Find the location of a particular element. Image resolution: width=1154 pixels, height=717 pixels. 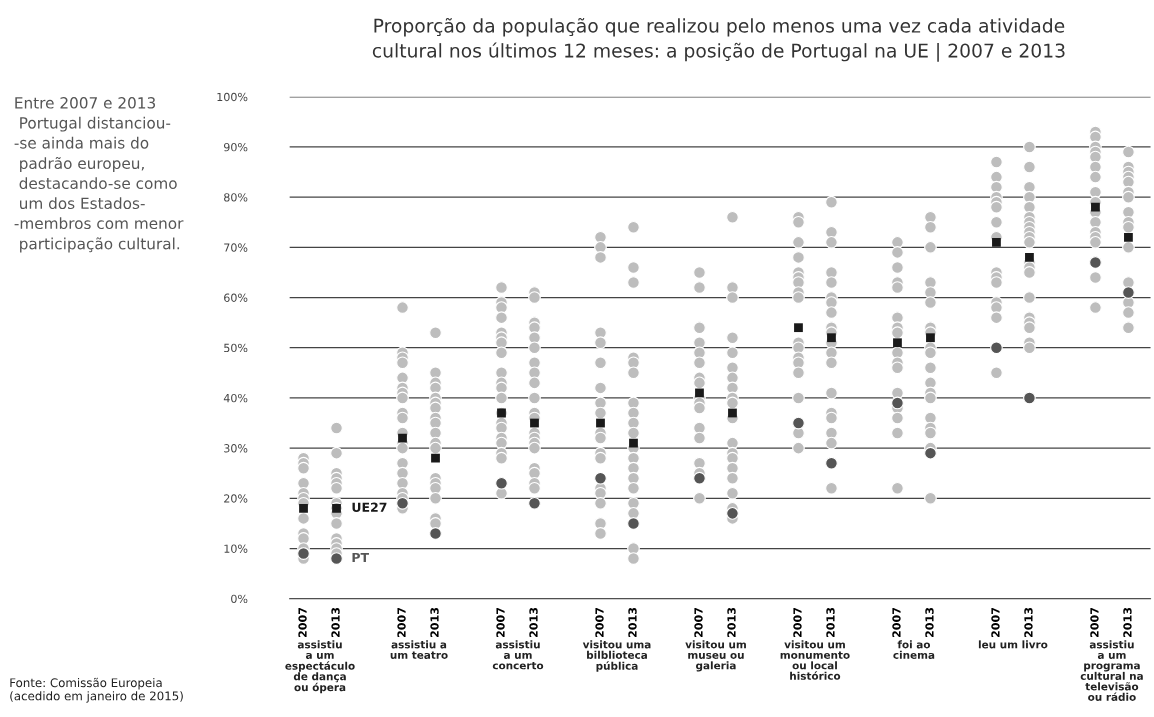

series-label: UE27 is located at coordinates (369, 507).